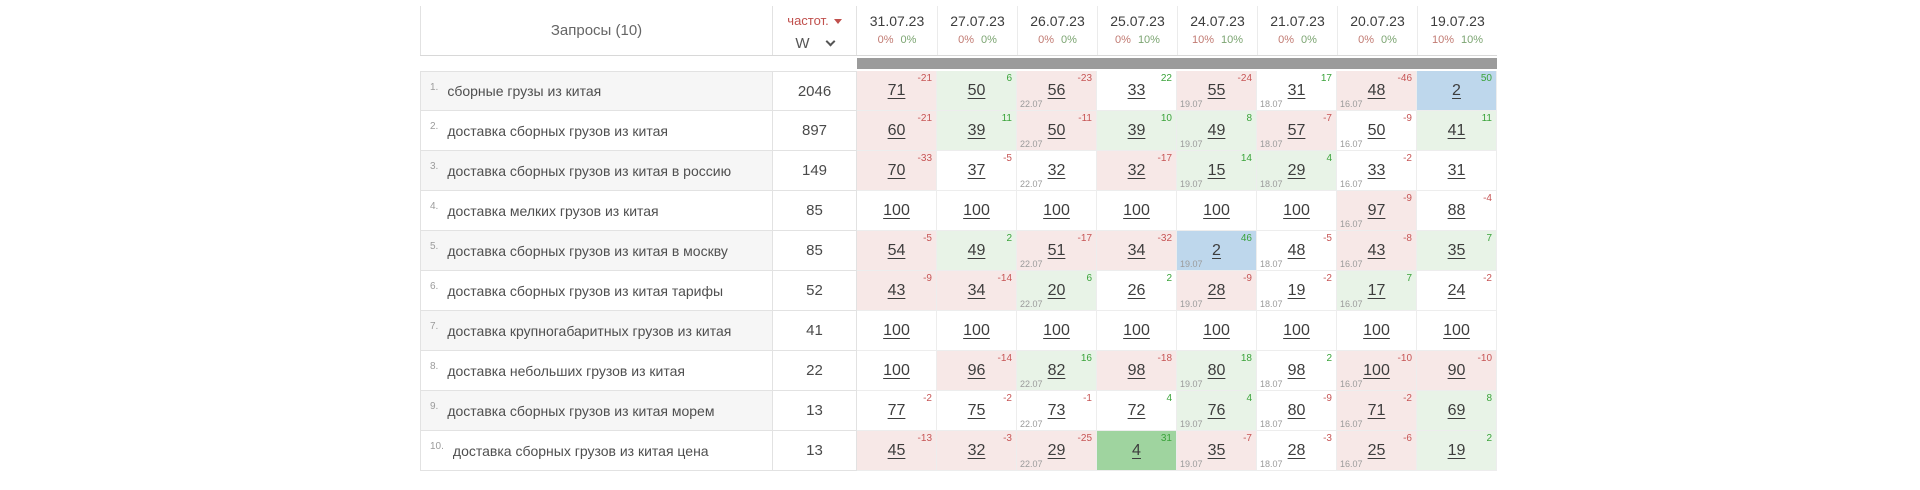 The width and height of the screenshot is (1920, 490). Describe the element at coordinates (896, 450) in the screenshot. I see `position-link: 45` at that location.